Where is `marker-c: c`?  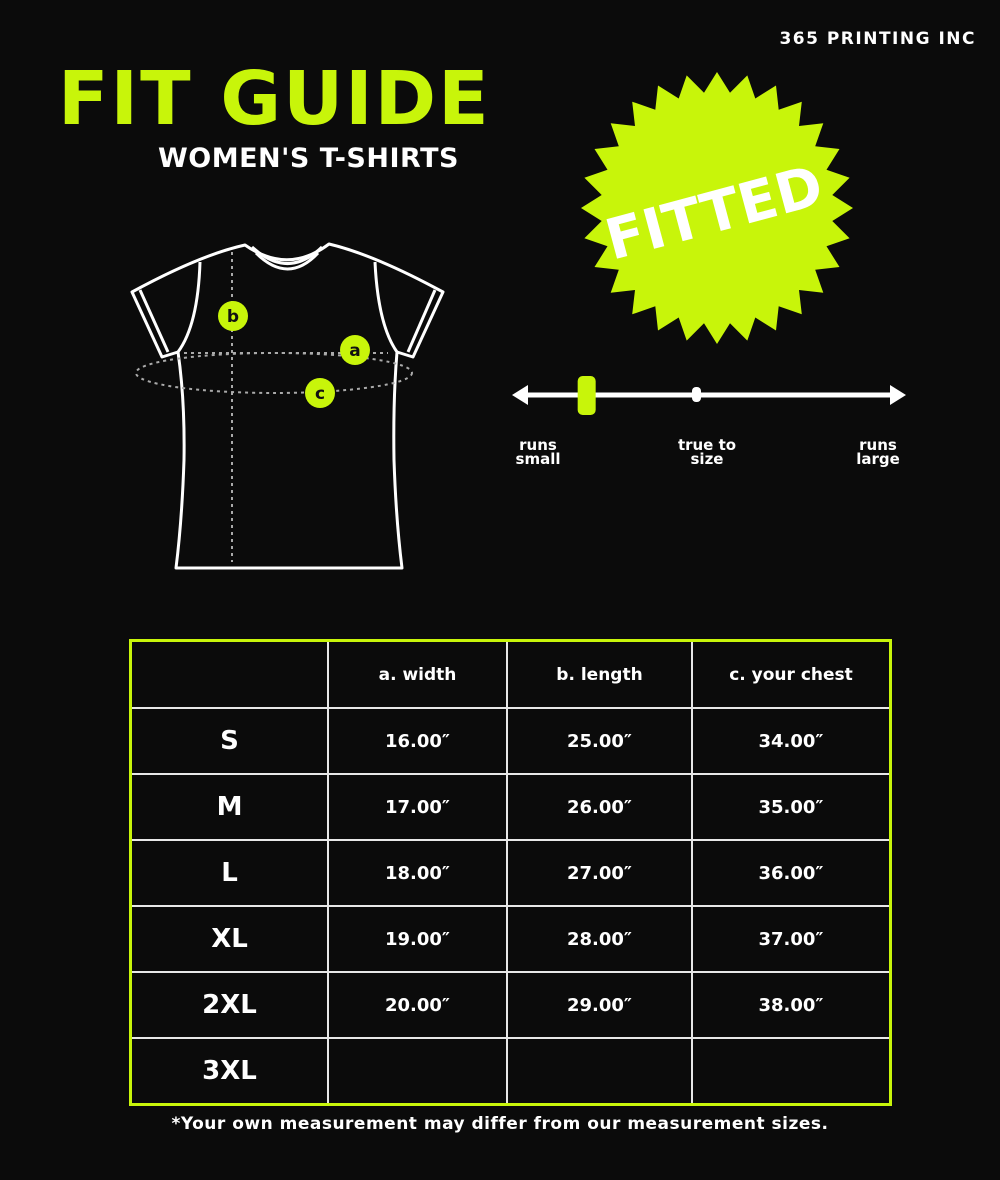
marker-c: c is located at coordinates (320, 393).